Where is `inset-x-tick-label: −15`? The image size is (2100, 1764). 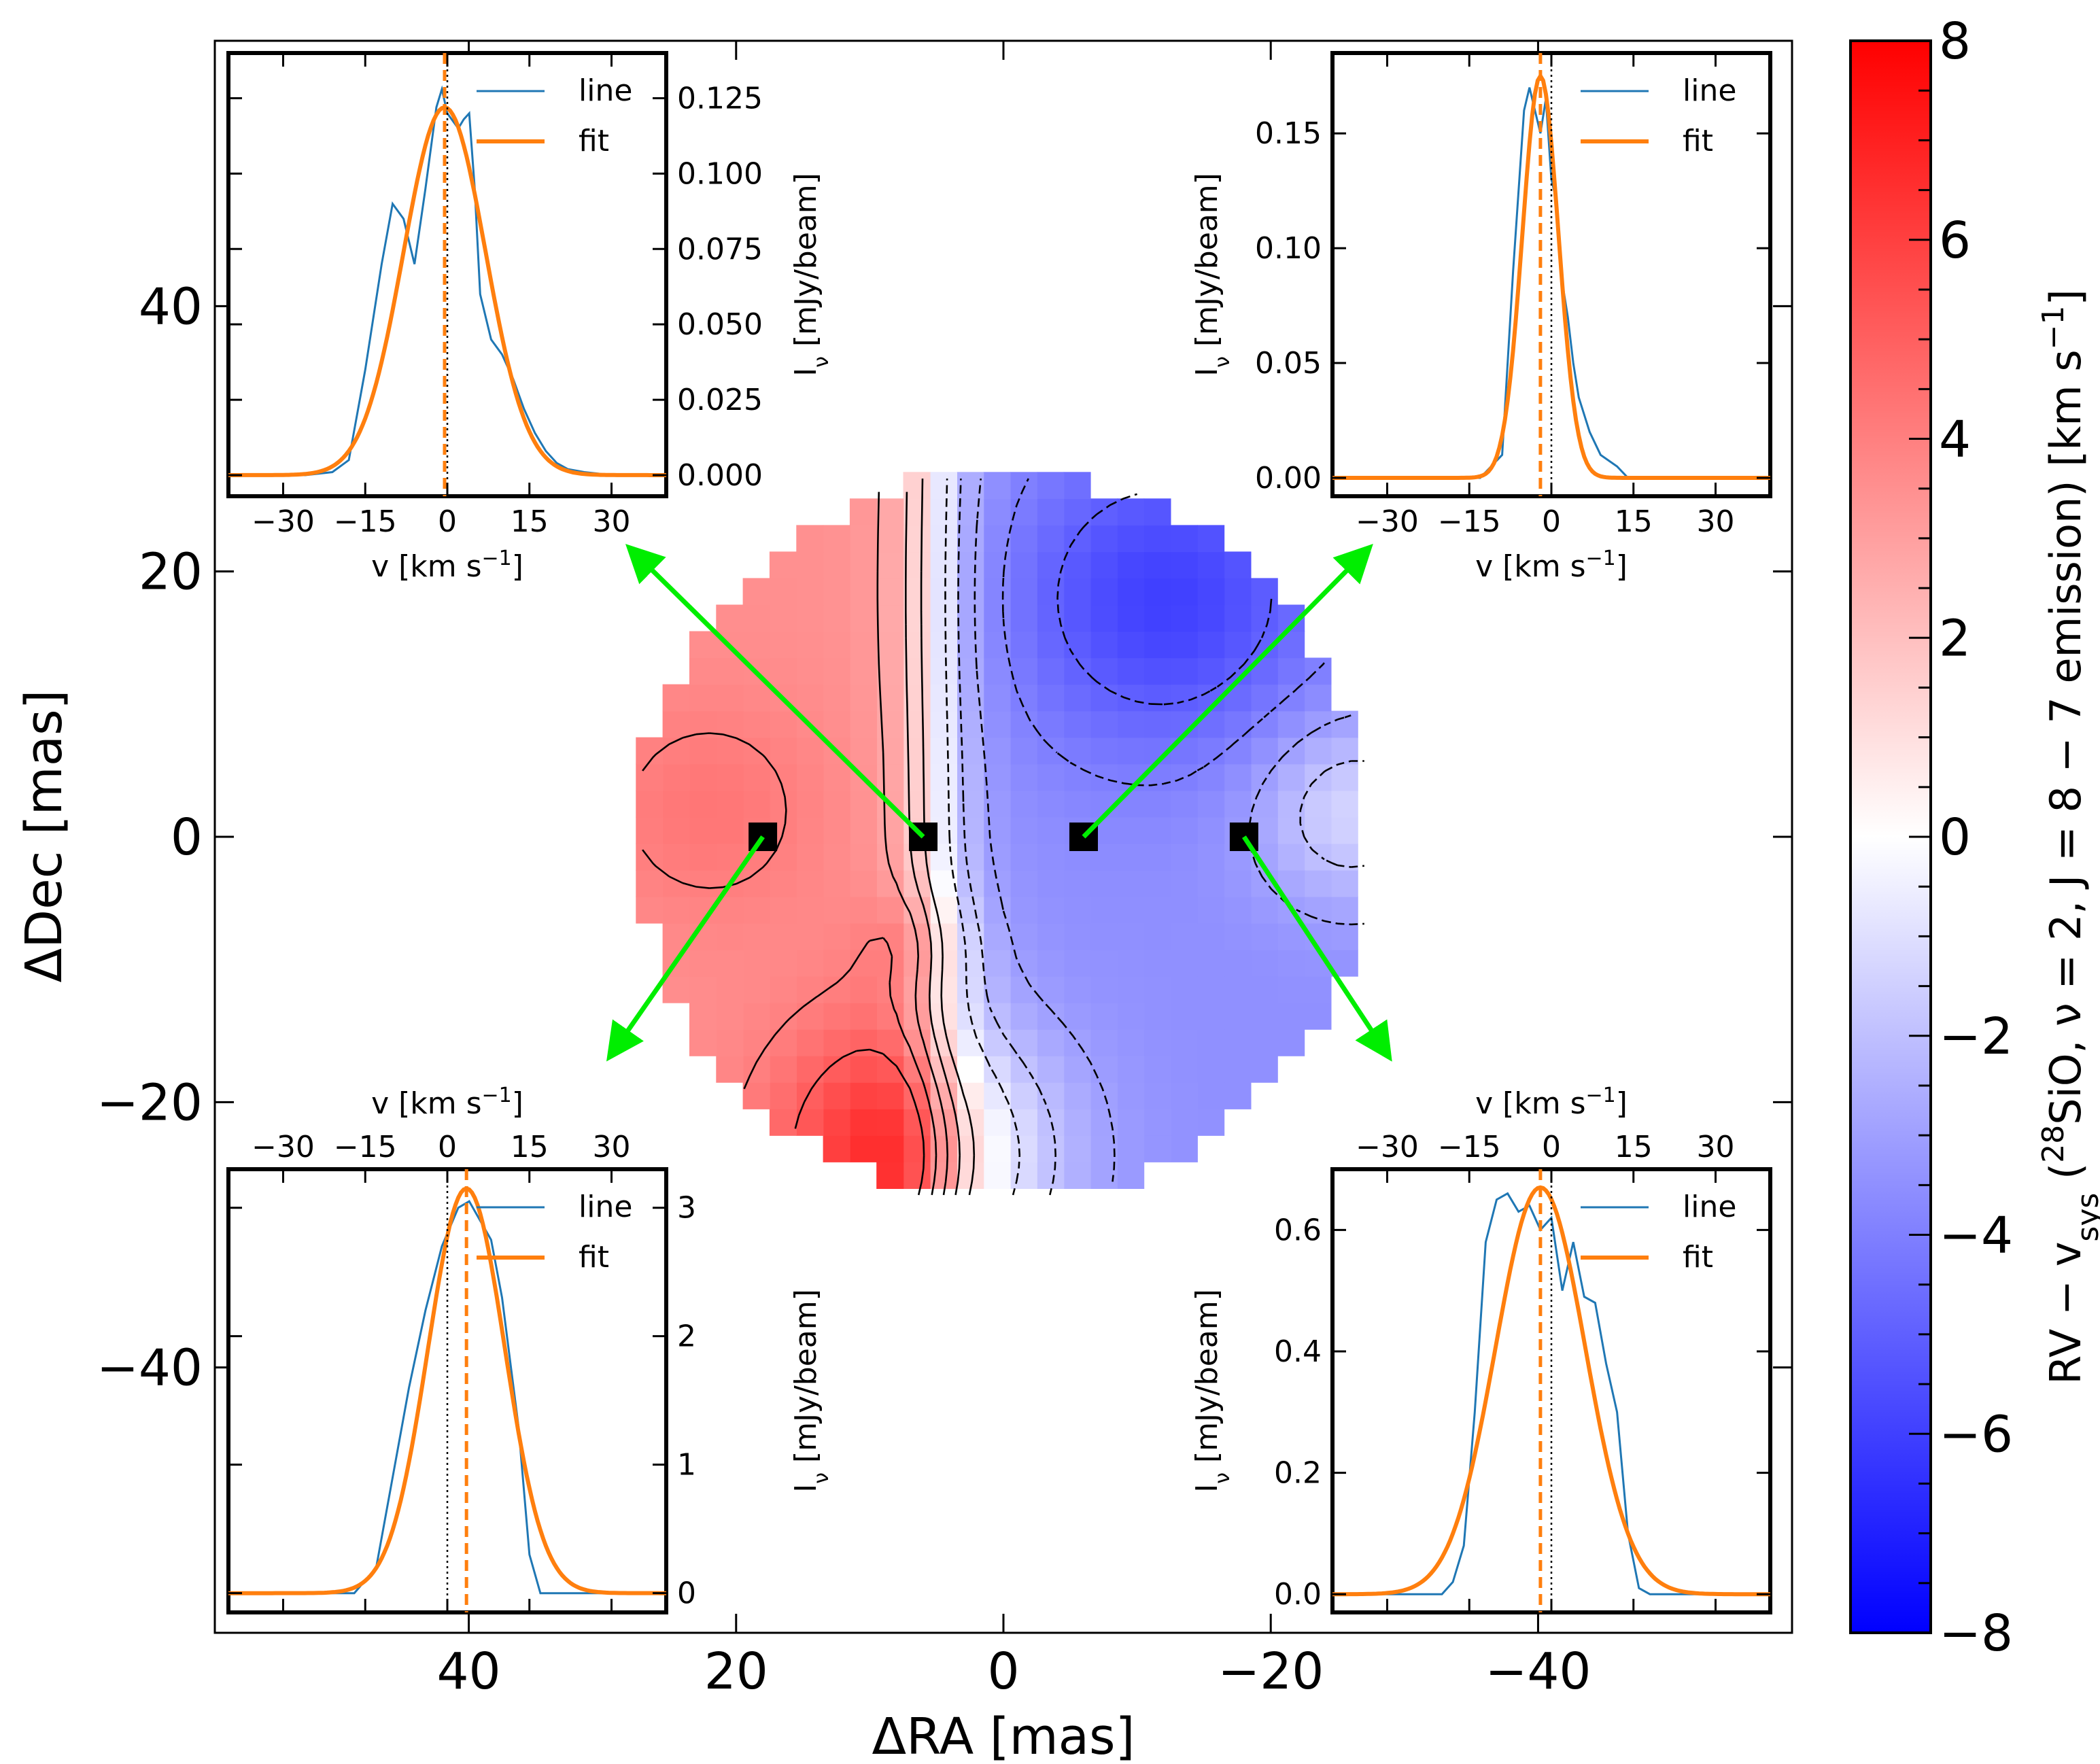
inset-x-tick-label: −15 is located at coordinates (366, 1147).